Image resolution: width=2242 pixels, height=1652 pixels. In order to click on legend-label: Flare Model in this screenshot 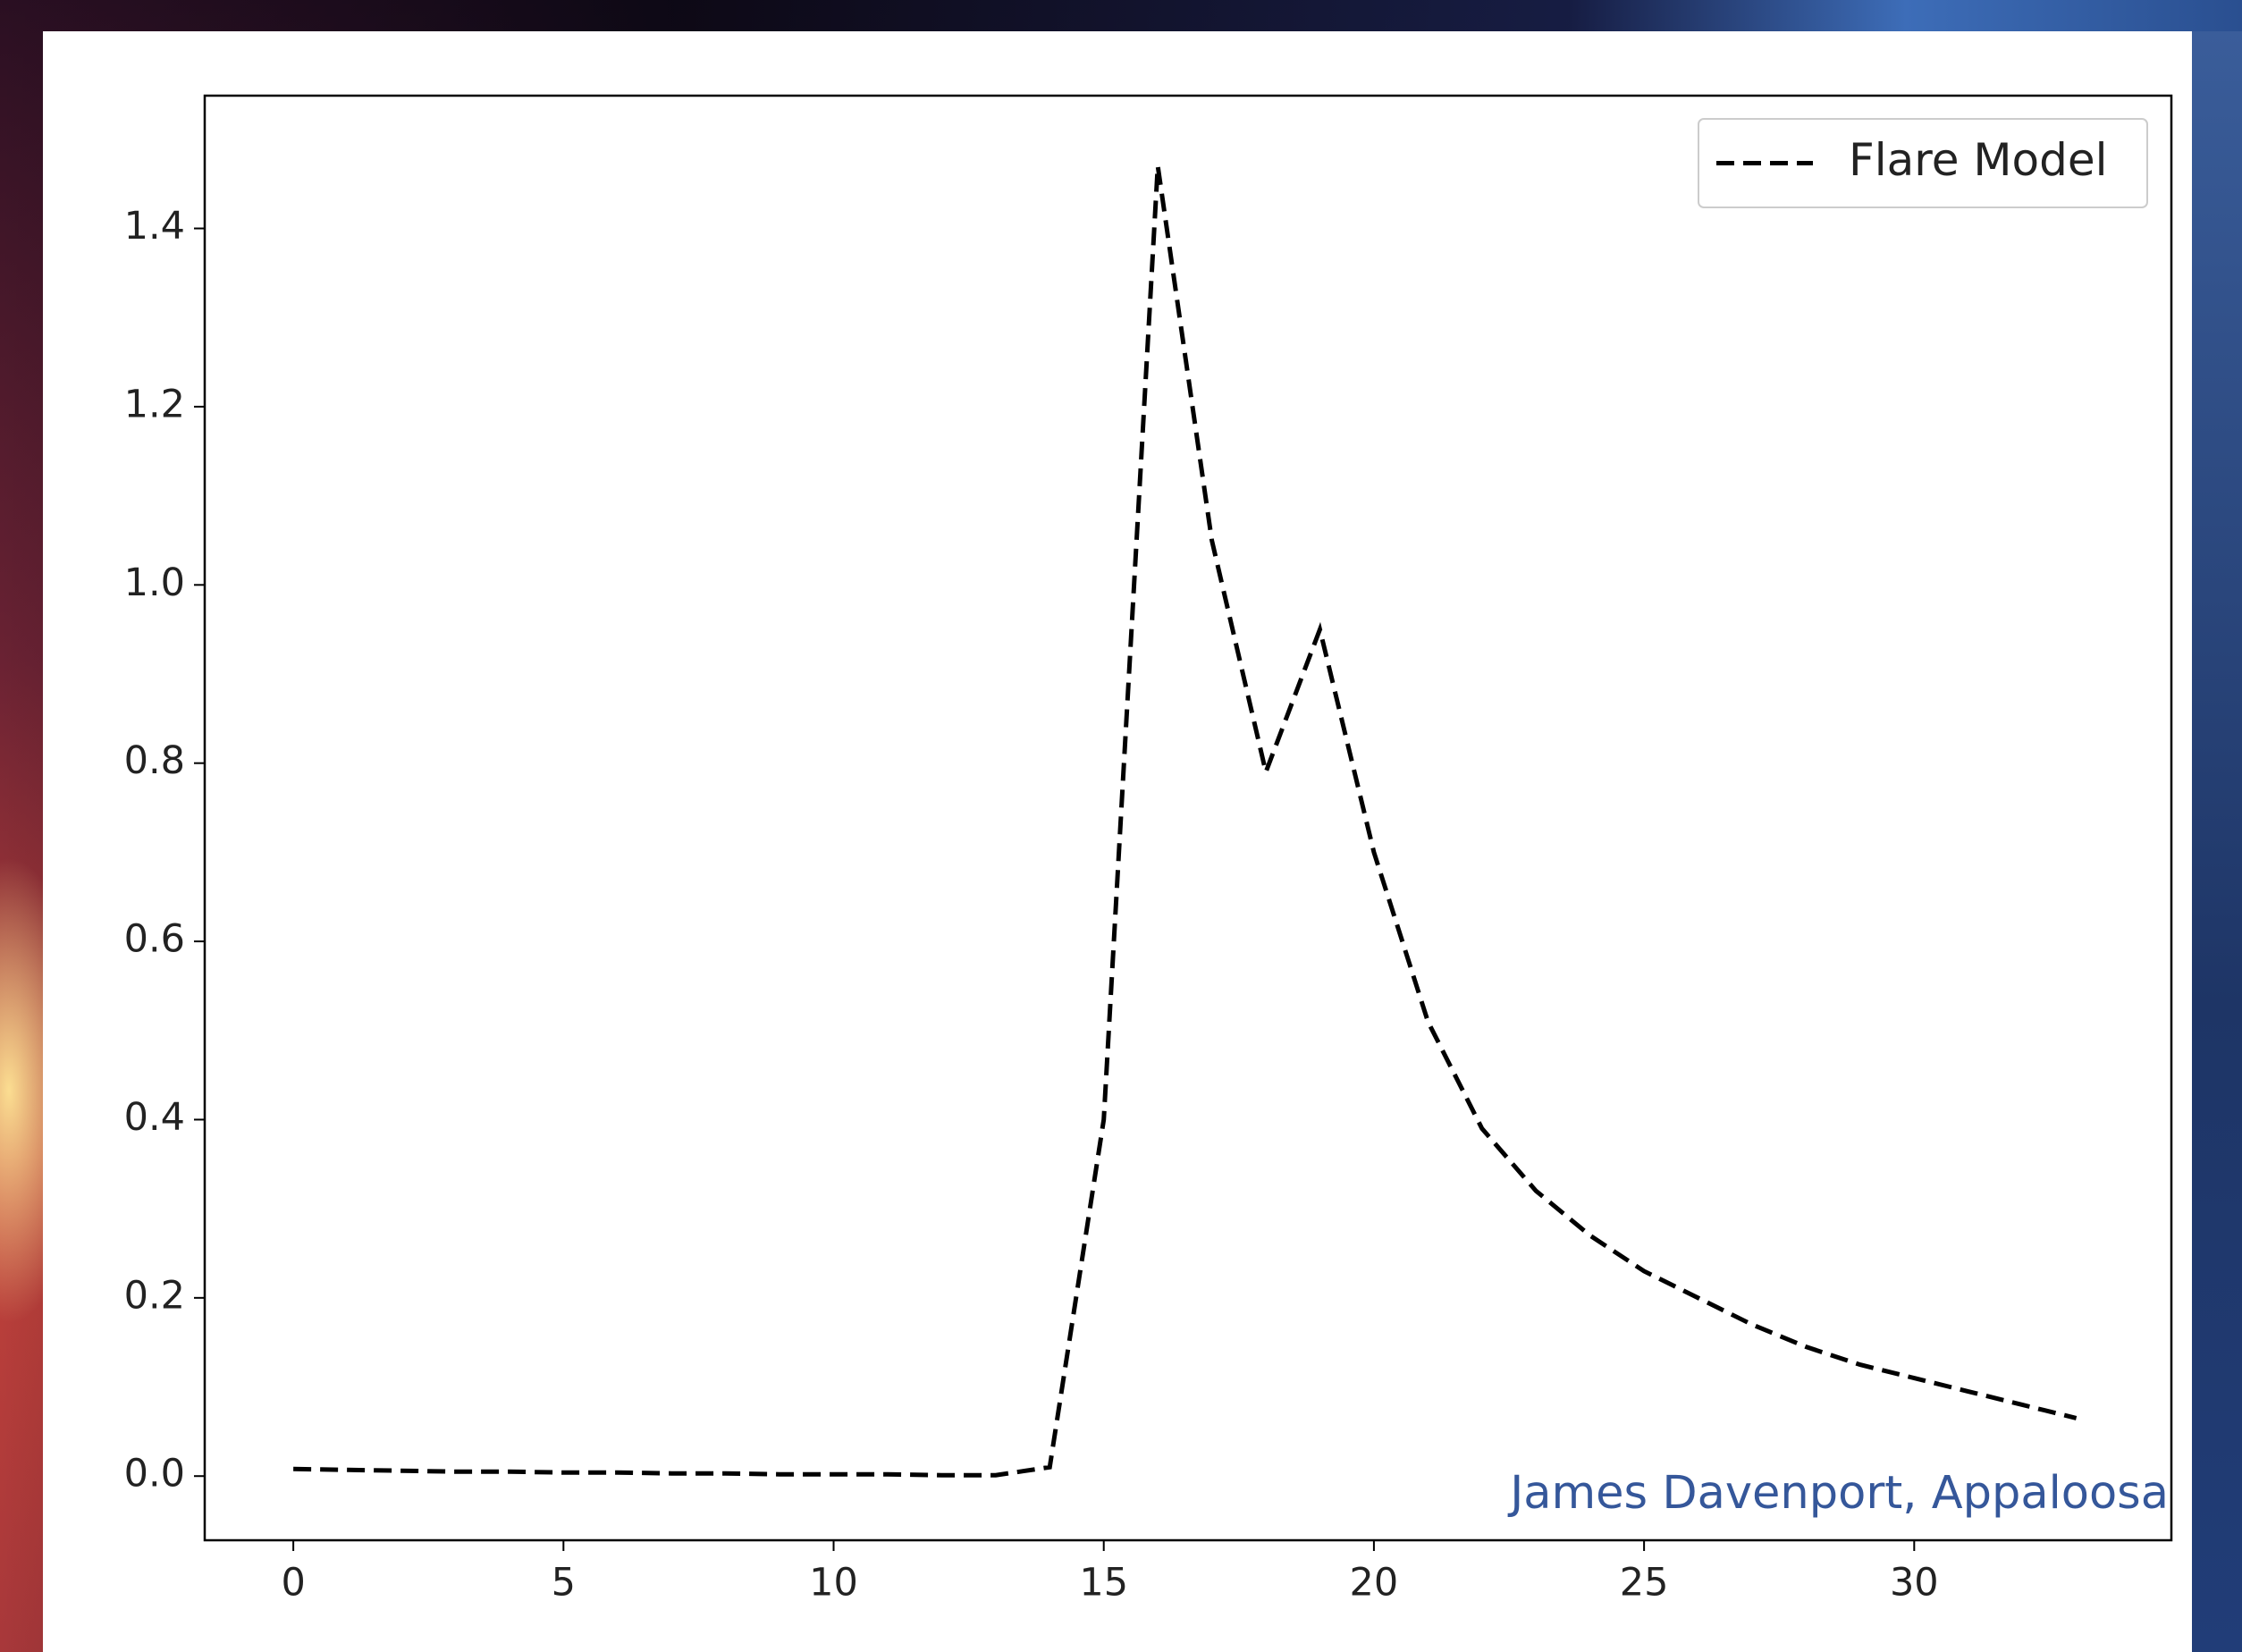, I will do `click(1978, 160)`.